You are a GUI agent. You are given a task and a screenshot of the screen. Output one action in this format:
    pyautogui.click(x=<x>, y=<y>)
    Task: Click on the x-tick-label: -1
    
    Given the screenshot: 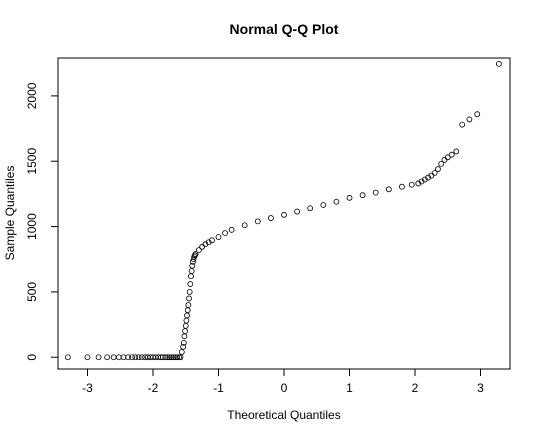 What is the action you would take?
    pyautogui.click(x=218, y=388)
    